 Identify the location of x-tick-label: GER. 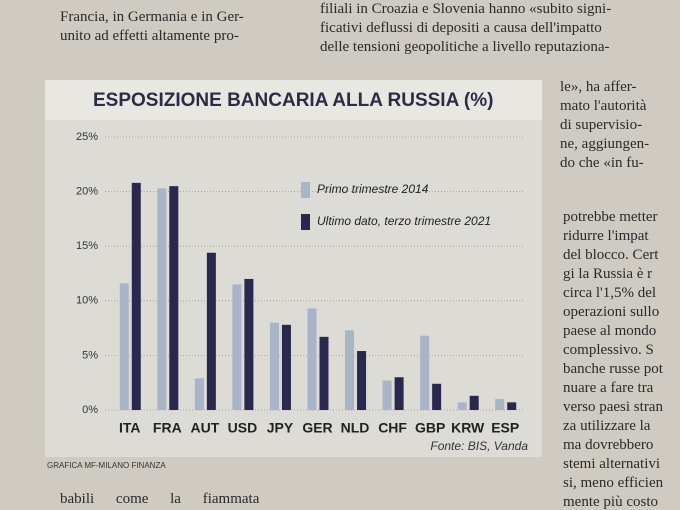
(317, 428).